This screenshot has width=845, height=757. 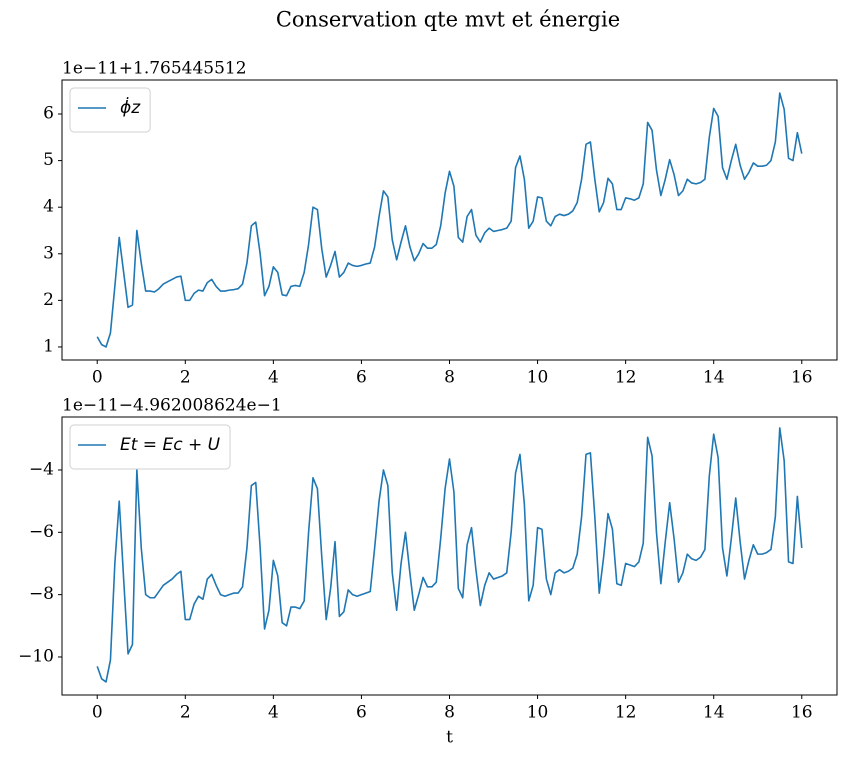 What do you see at coordinates (170, 445) in the screenshot?
I see `legend-label: Et = Ec + U` at bounding box center [170, 445].